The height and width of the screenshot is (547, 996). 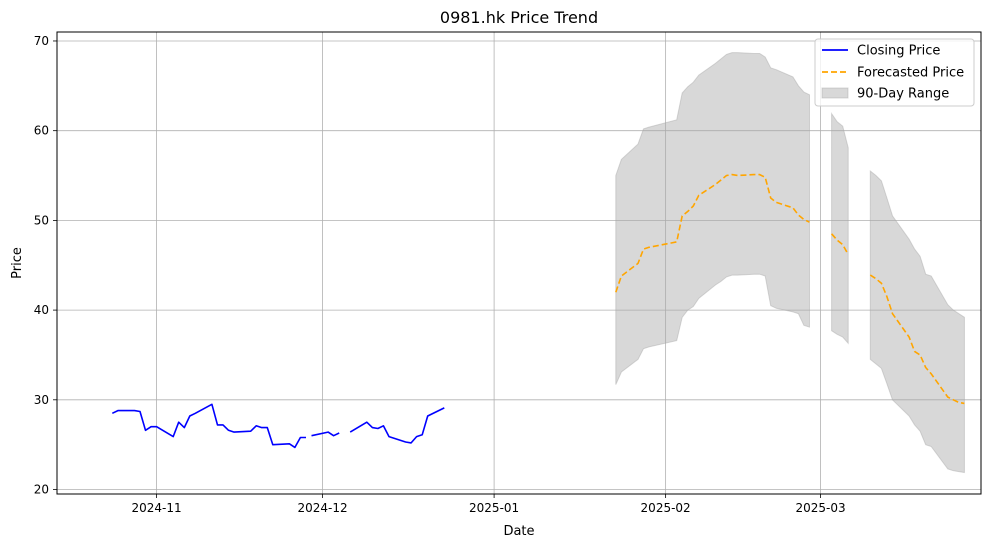 What do you see at coordinates (323, 508) in the screenshot?
I see `x-tick-label: 2024-12` at bounding box center [323, 508].